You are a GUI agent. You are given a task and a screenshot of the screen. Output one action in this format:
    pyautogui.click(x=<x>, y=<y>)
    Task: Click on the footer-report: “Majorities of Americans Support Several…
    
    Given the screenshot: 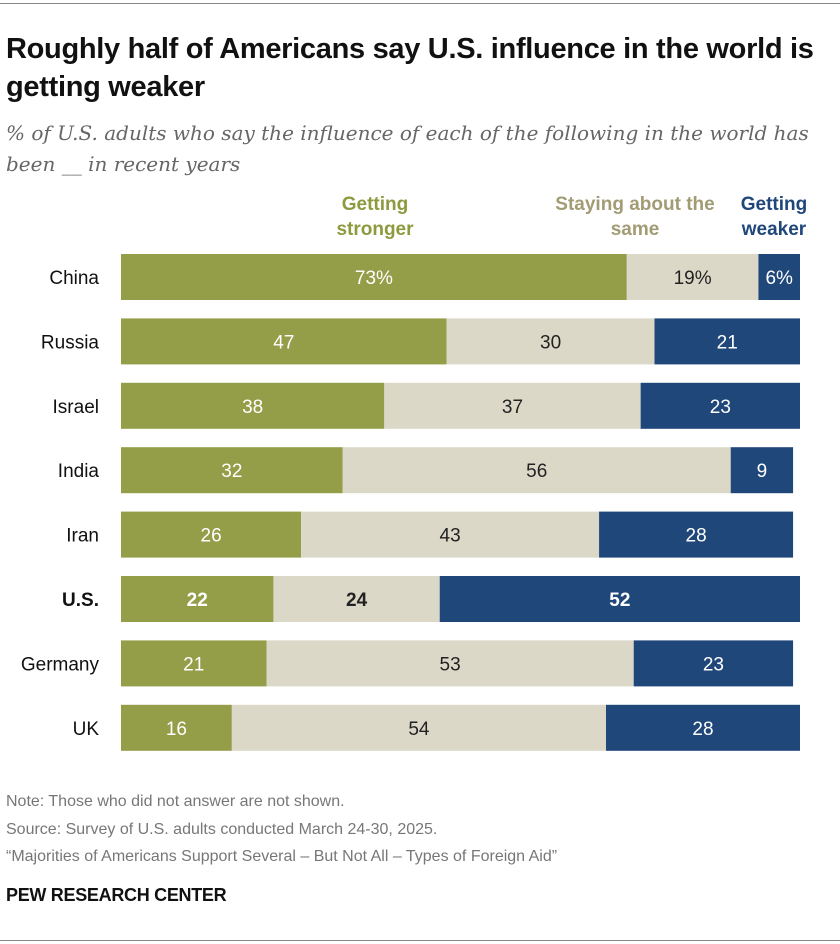 What is the action you would take?
    pyautogui.click(x=282, y=856)
    